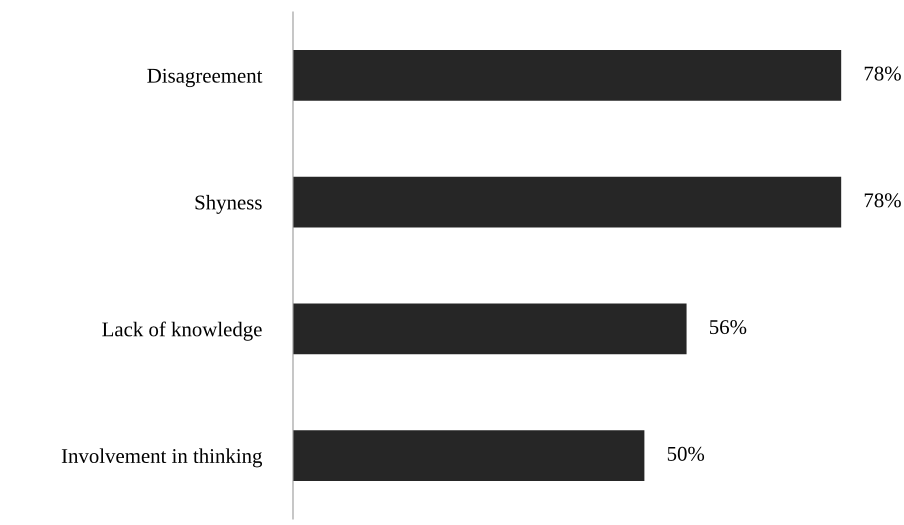  I want to click on y-tick-label: Disagreement, so click(204, 78).